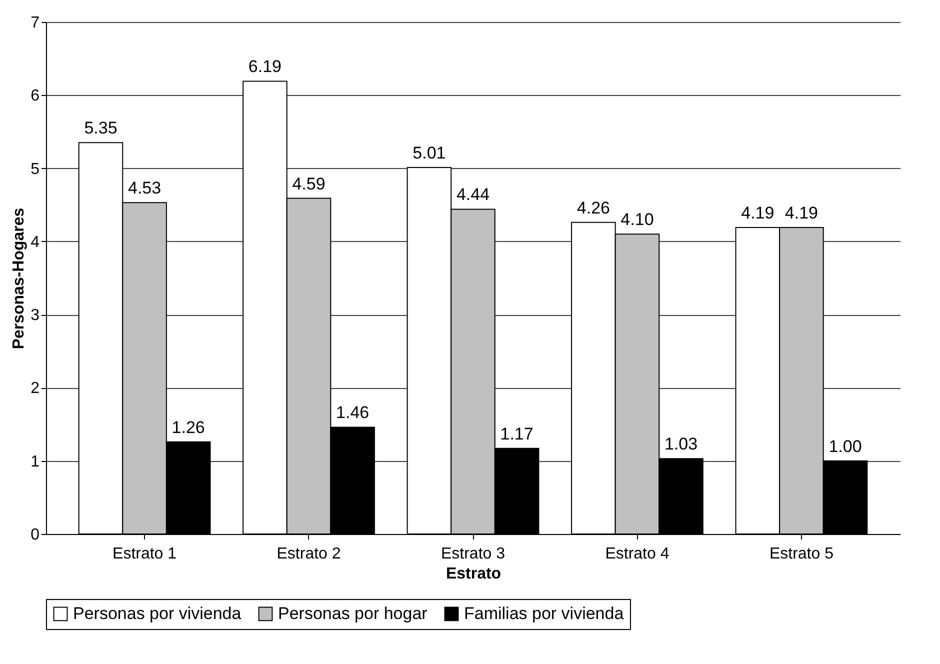 This screenshot has height=664, width=940. Describe the element at coordinates (265, 66) in the screenshot. I see `data-label: 6.19` at that location.